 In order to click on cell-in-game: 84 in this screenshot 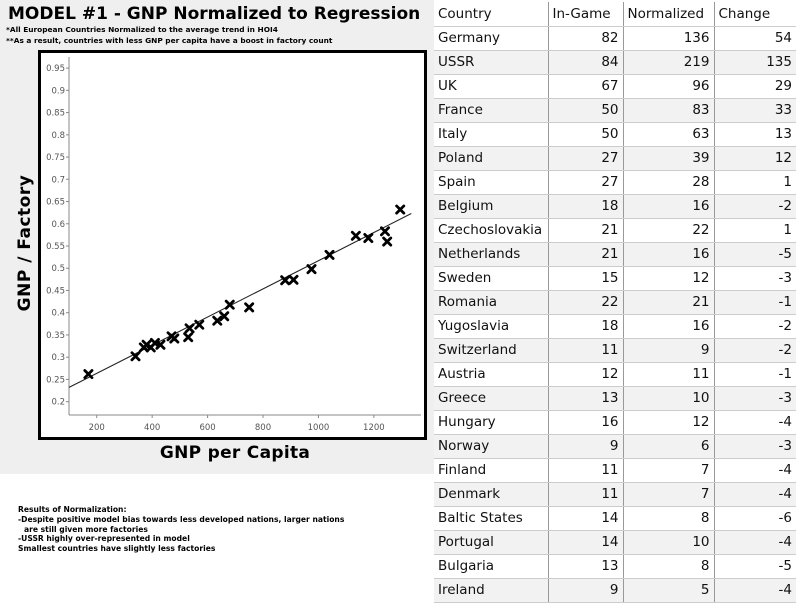, I will do `click(586, 62)`.